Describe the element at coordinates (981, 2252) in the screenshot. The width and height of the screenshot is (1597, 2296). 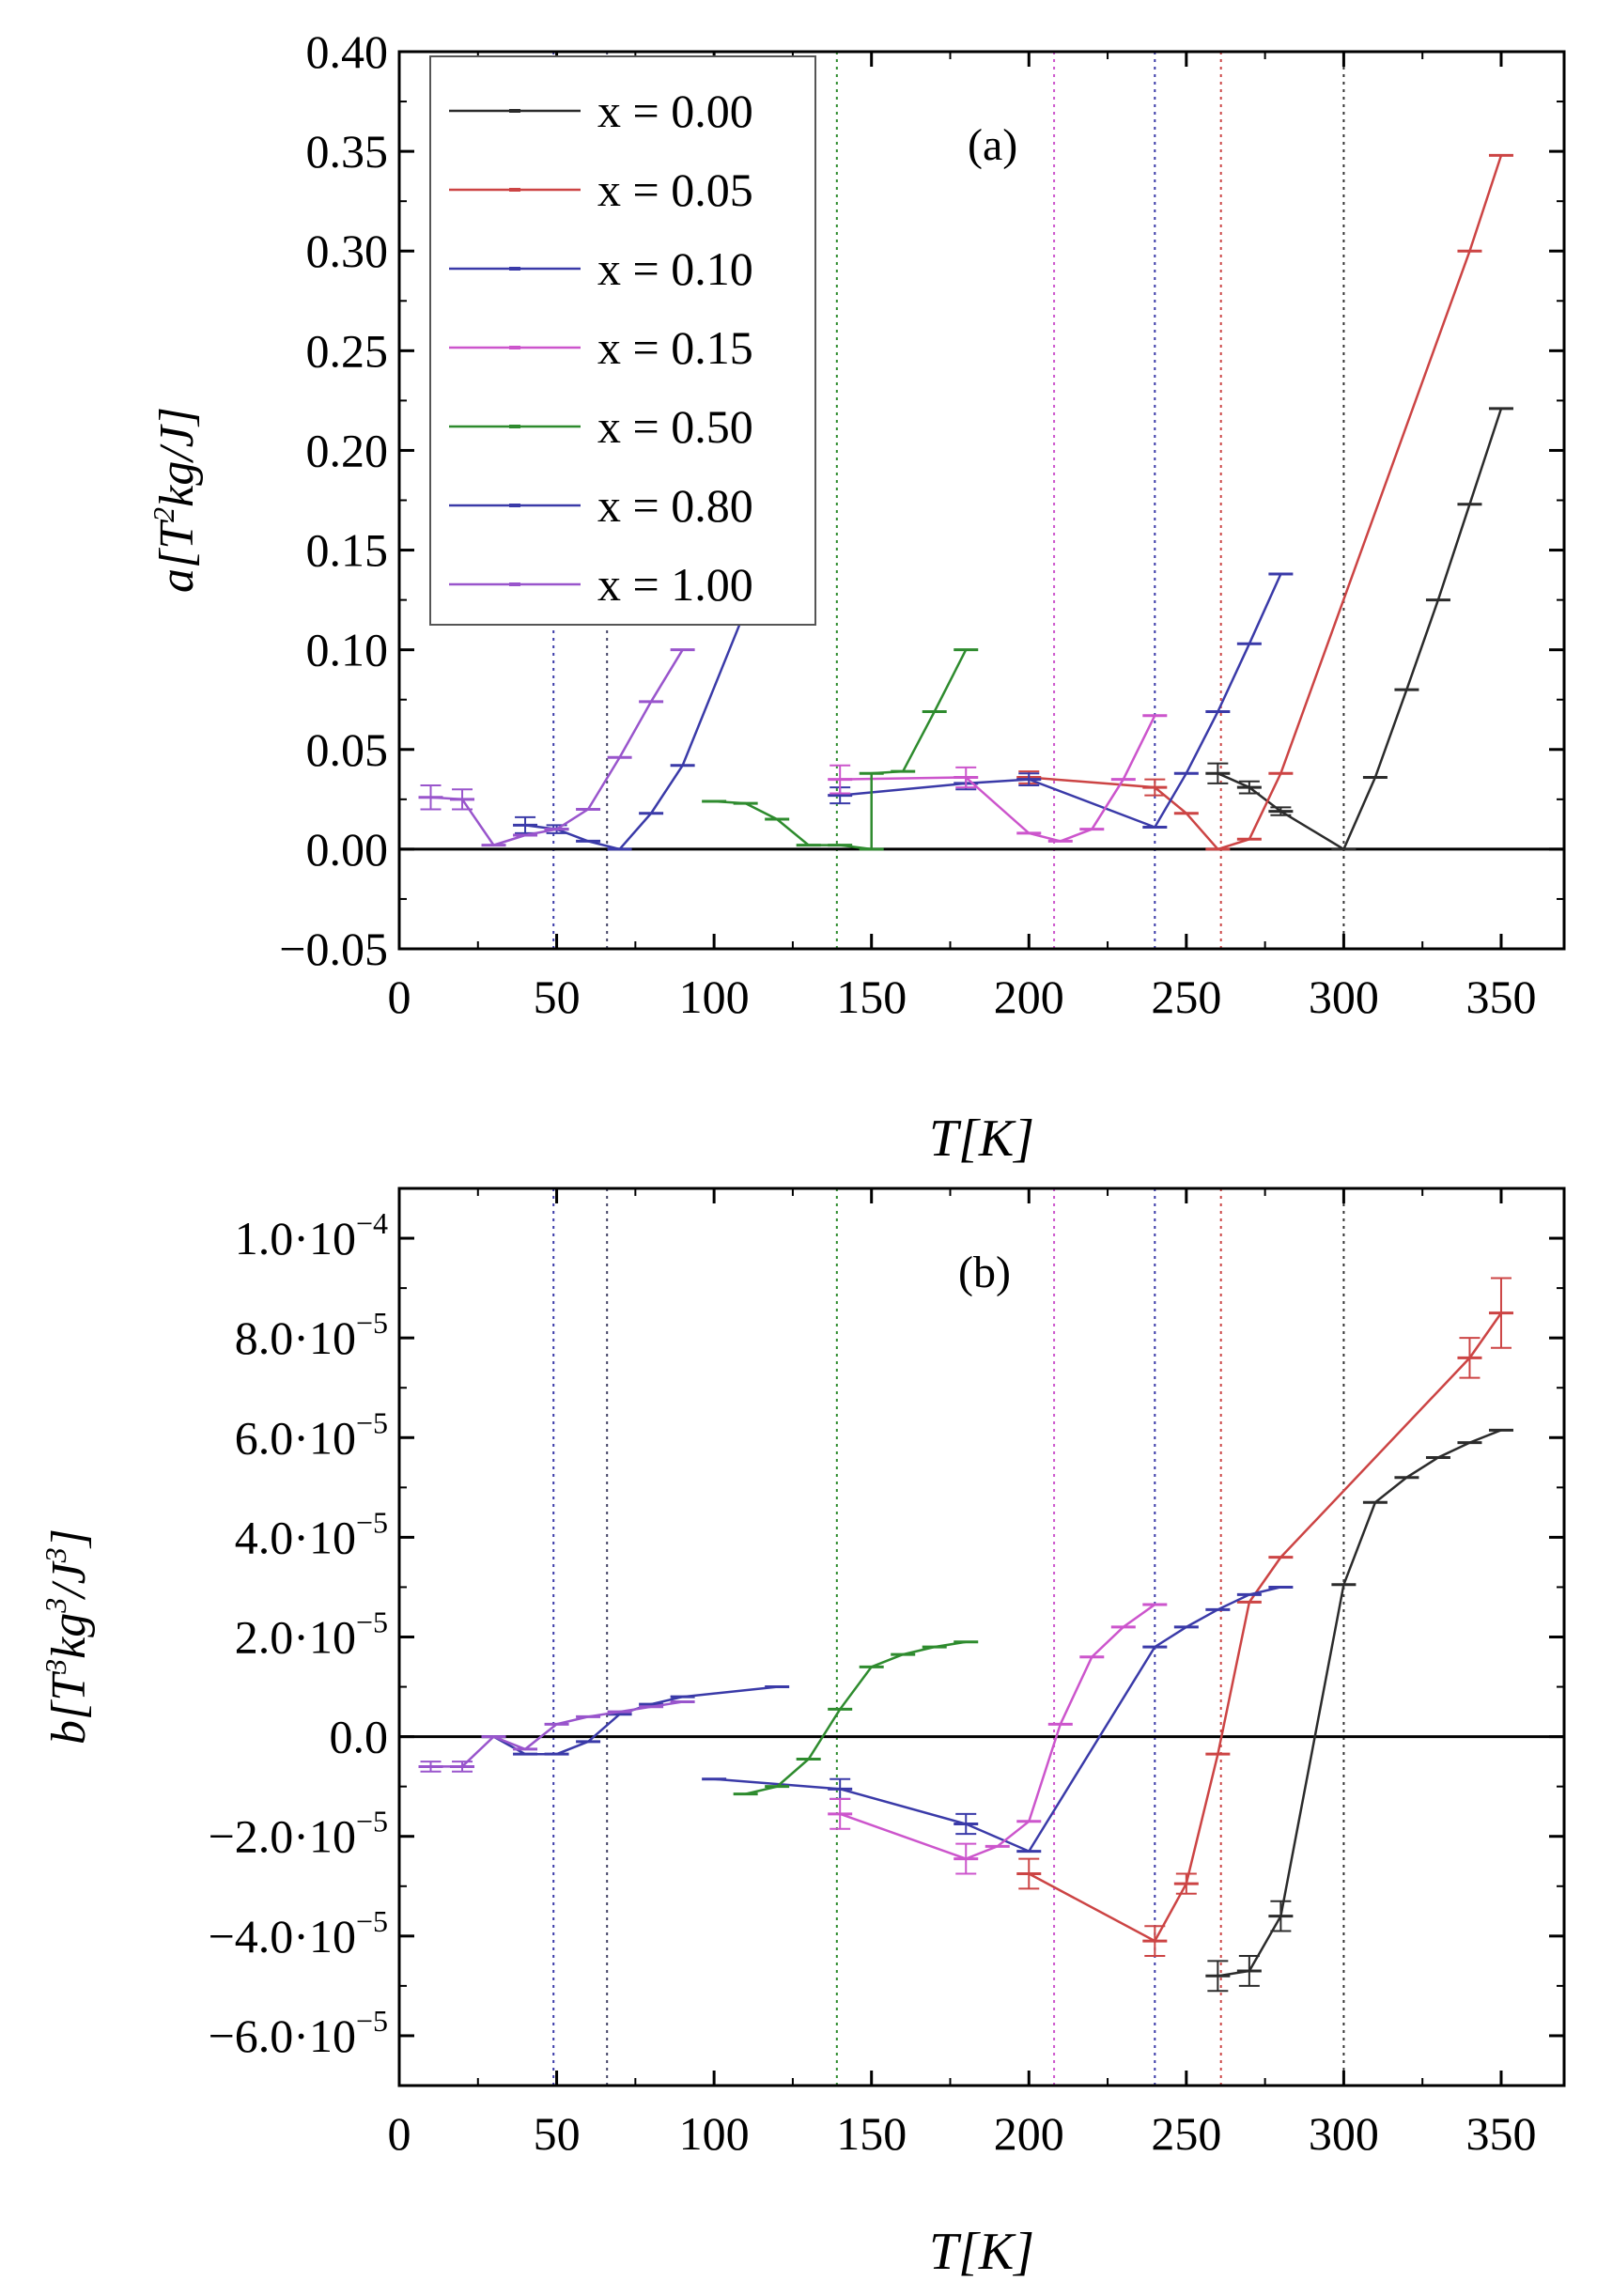
I see `x-axis-label-b: T[K]` at that location.